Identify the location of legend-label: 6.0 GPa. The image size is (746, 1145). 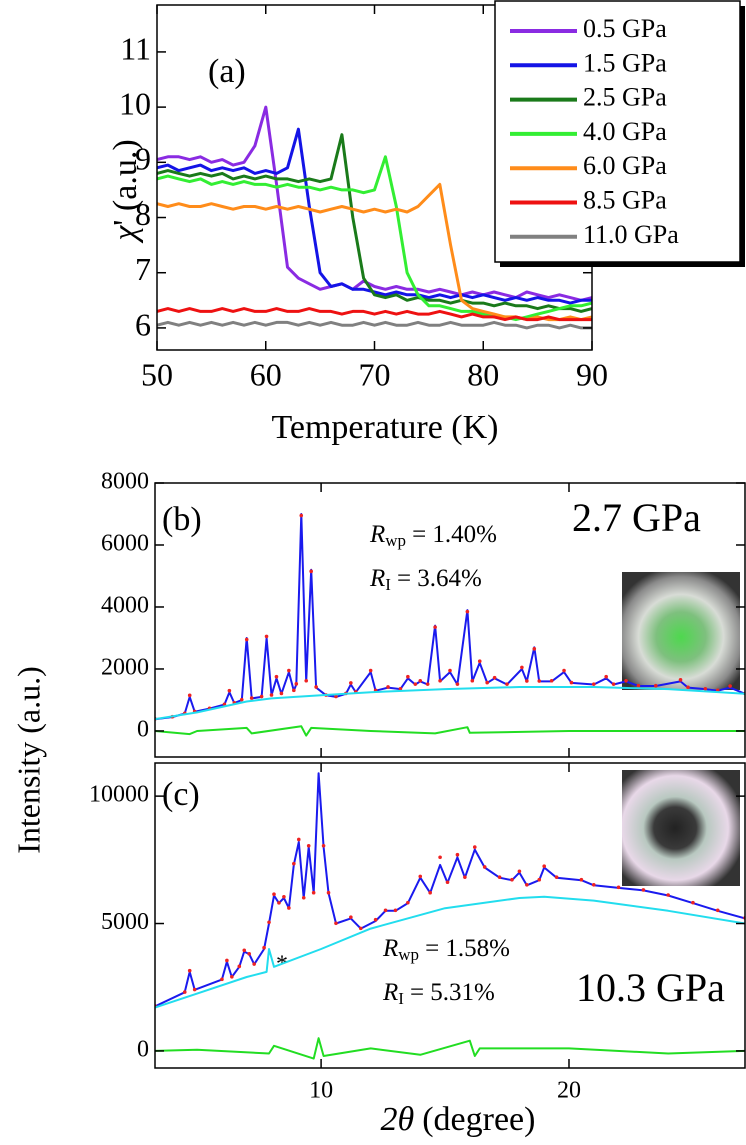
(625, 165).